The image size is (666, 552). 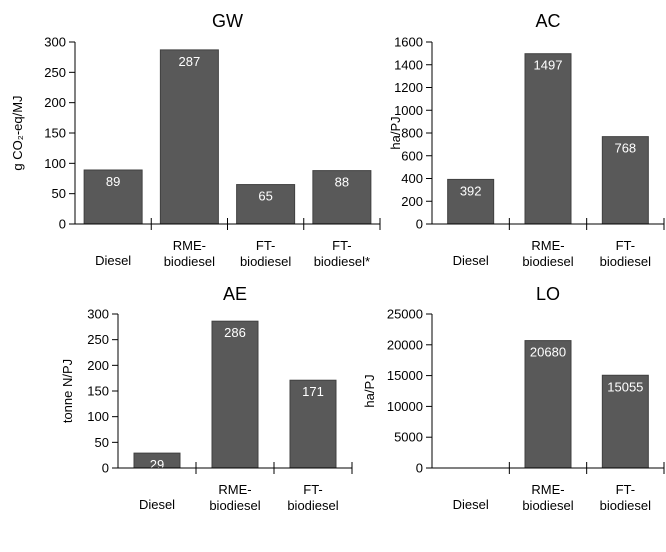 I want to click on data-label: 15055, so click(x=625, y=386).